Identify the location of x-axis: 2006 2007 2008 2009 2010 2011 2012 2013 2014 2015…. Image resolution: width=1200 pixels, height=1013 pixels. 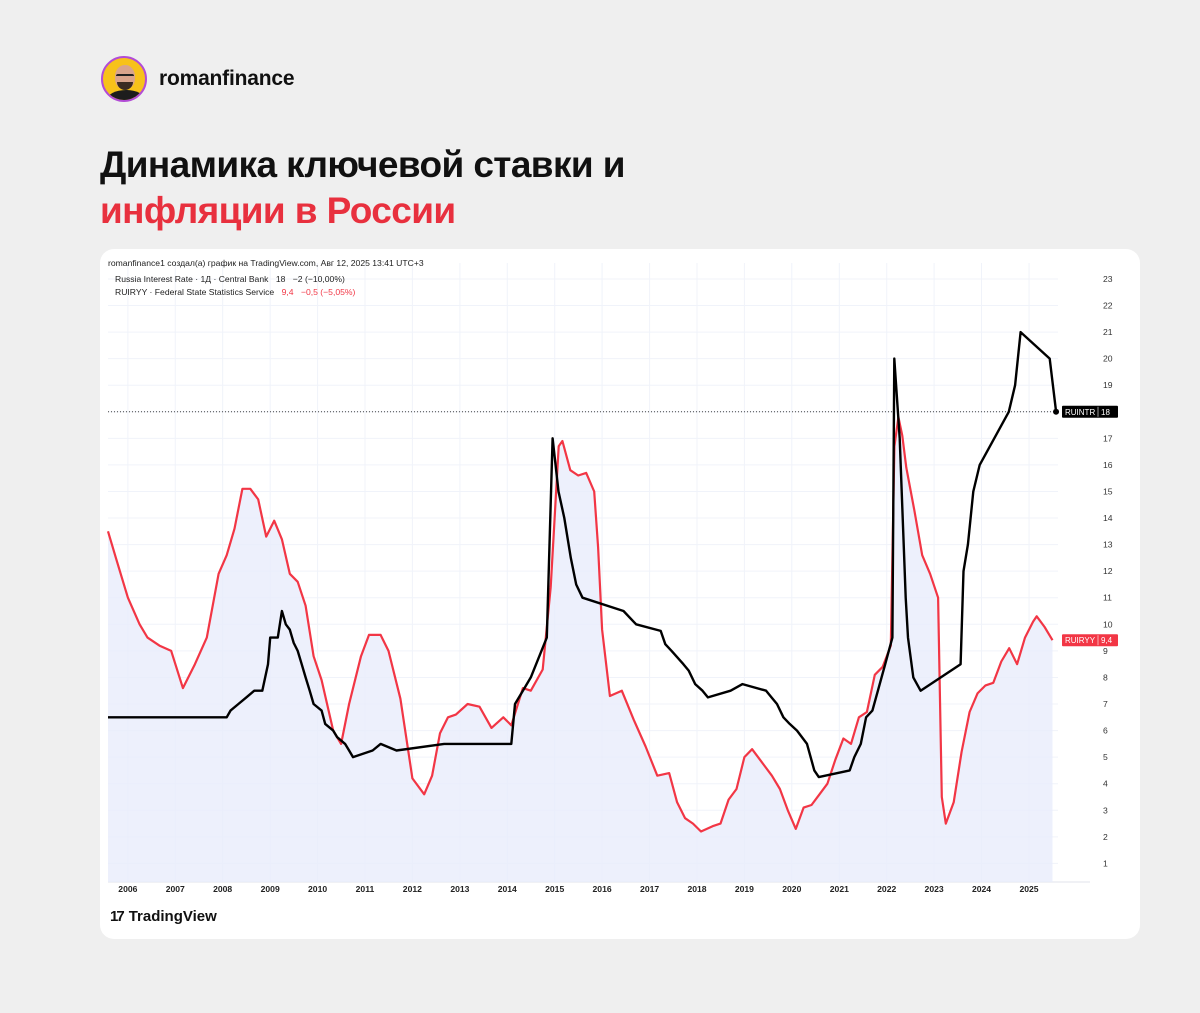
(578, 889).